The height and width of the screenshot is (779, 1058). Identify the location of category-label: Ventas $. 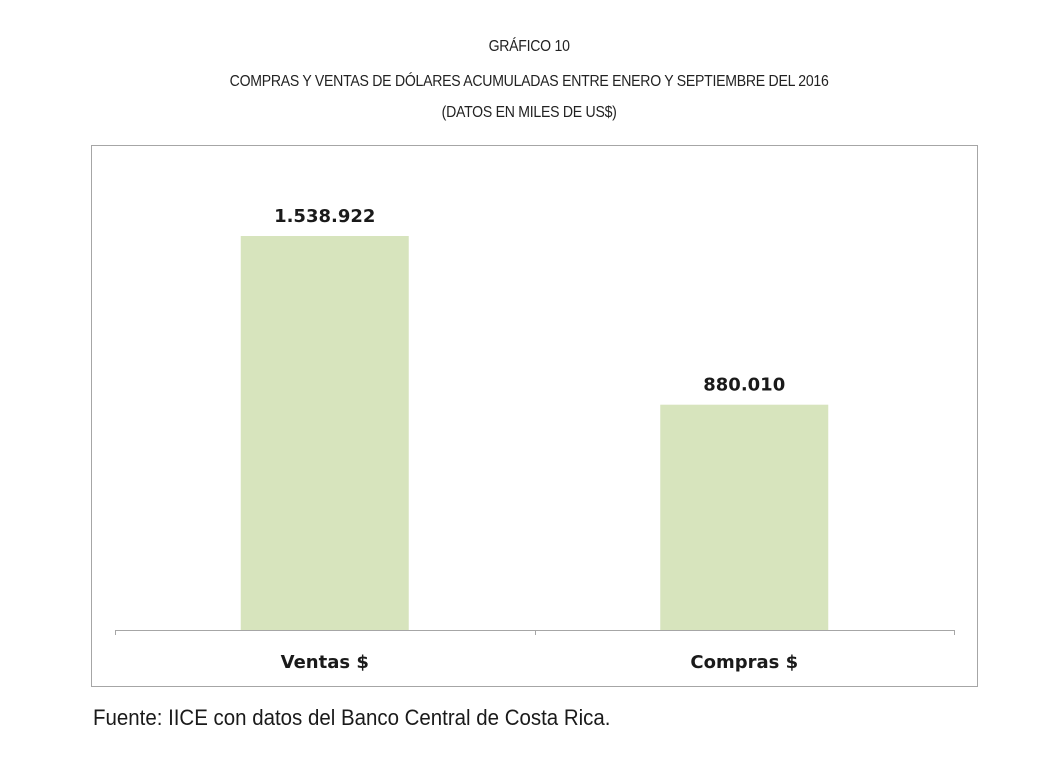
(325, 662).